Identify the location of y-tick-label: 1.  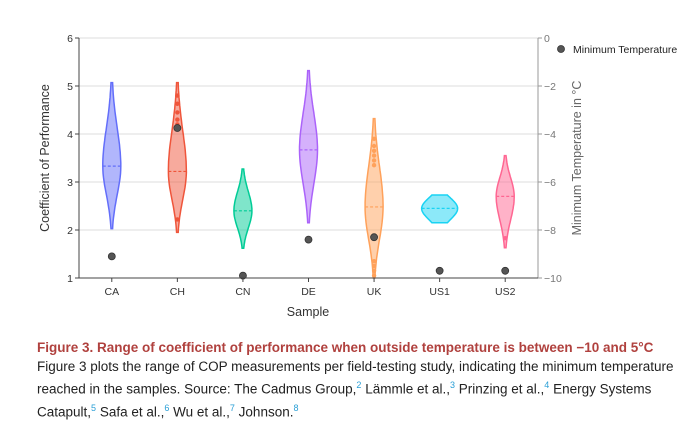
(70, 279).